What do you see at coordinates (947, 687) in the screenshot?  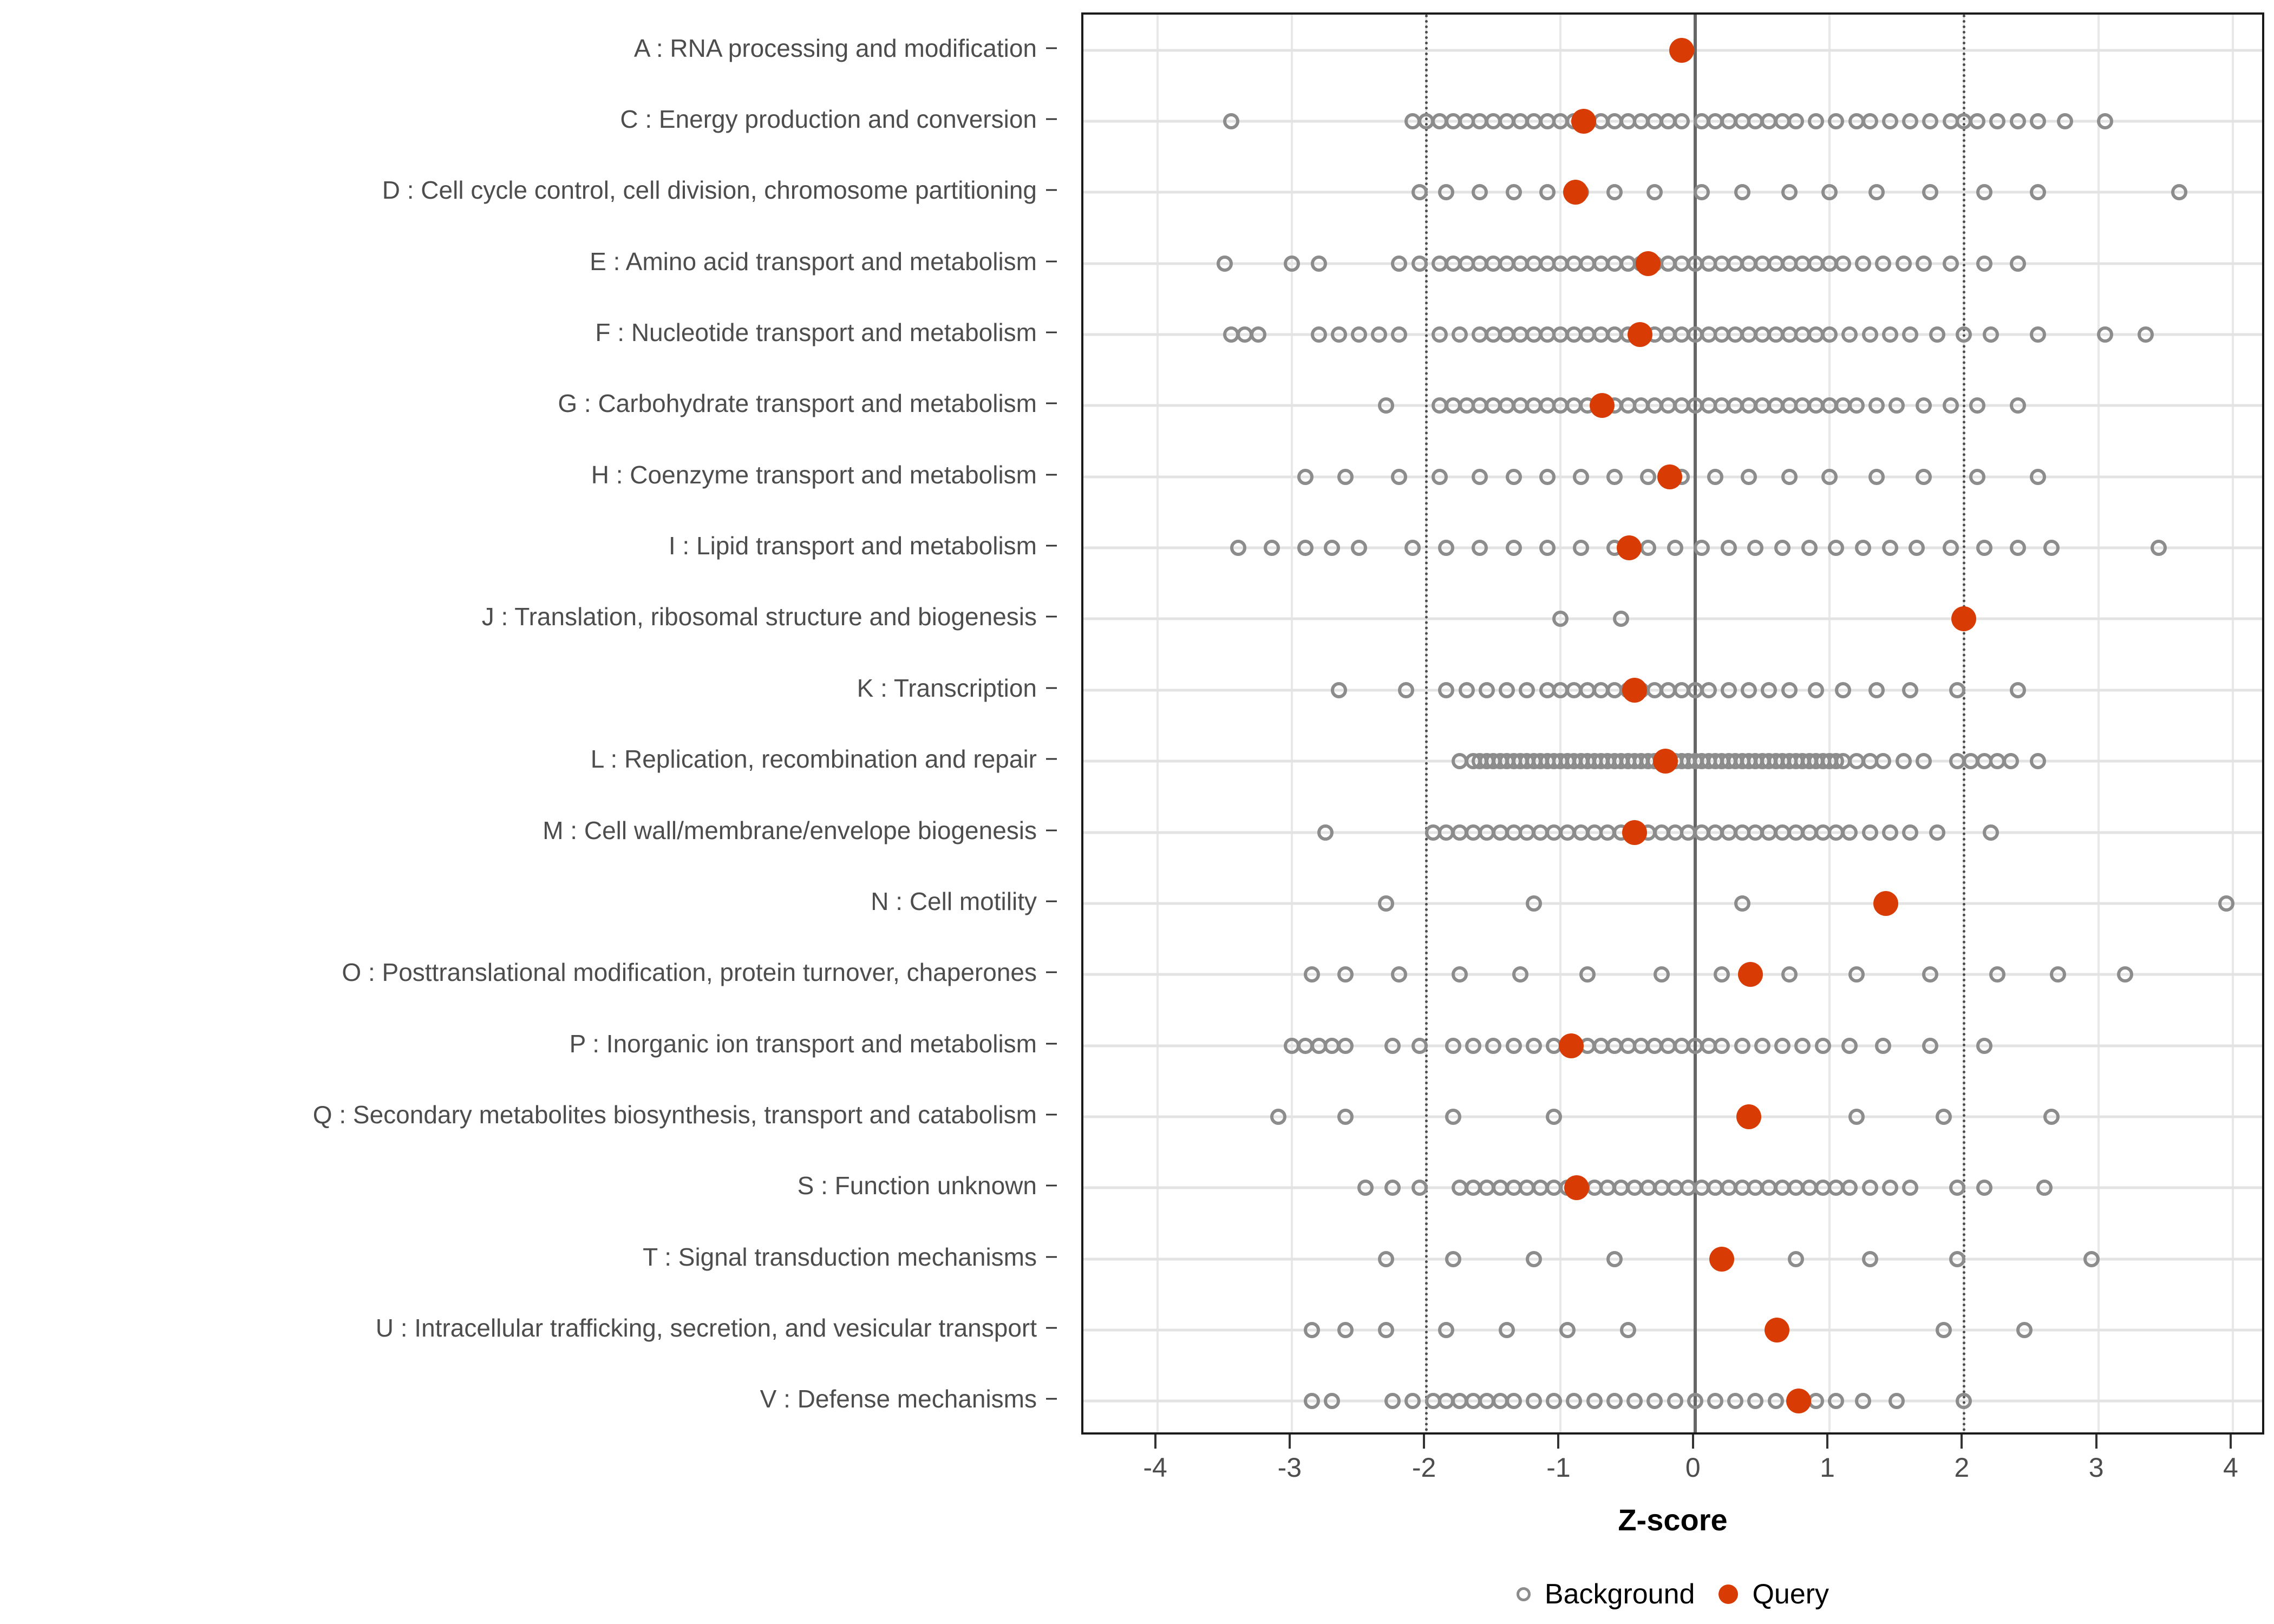 I see `y-axis-category-label: K : Transcription` at bounding box center [947, 687].